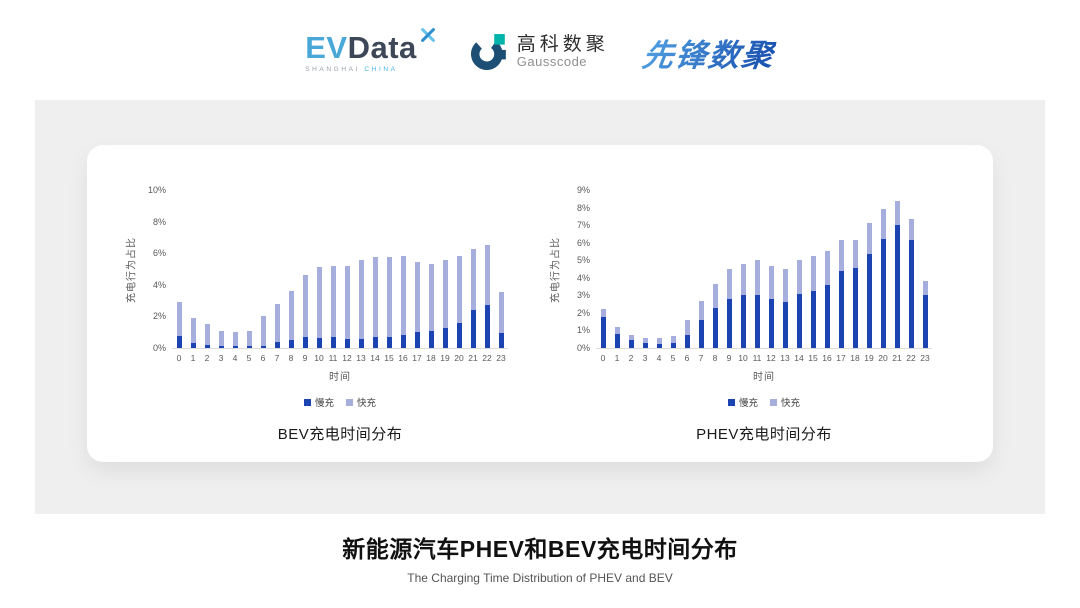 Image resolution: width=1080 pixels, height=608 pixels. I want to click on x-tick-label: 10, so click(743, 358).